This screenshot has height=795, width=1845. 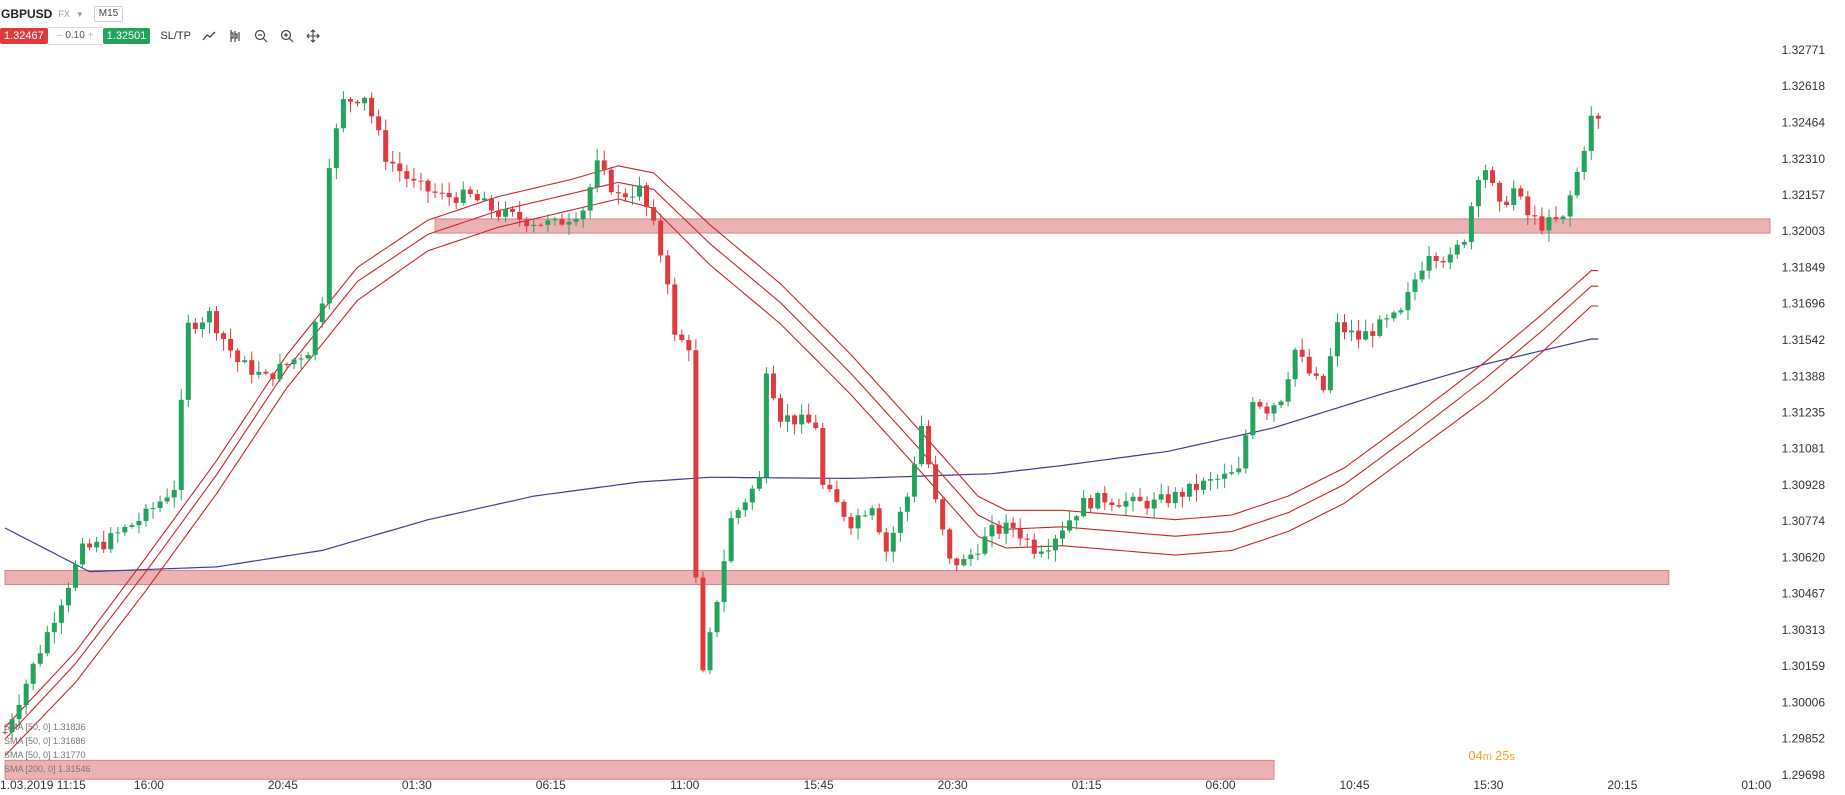 I want to click on quantity-value: 0.10, so click(x=75, y=35).